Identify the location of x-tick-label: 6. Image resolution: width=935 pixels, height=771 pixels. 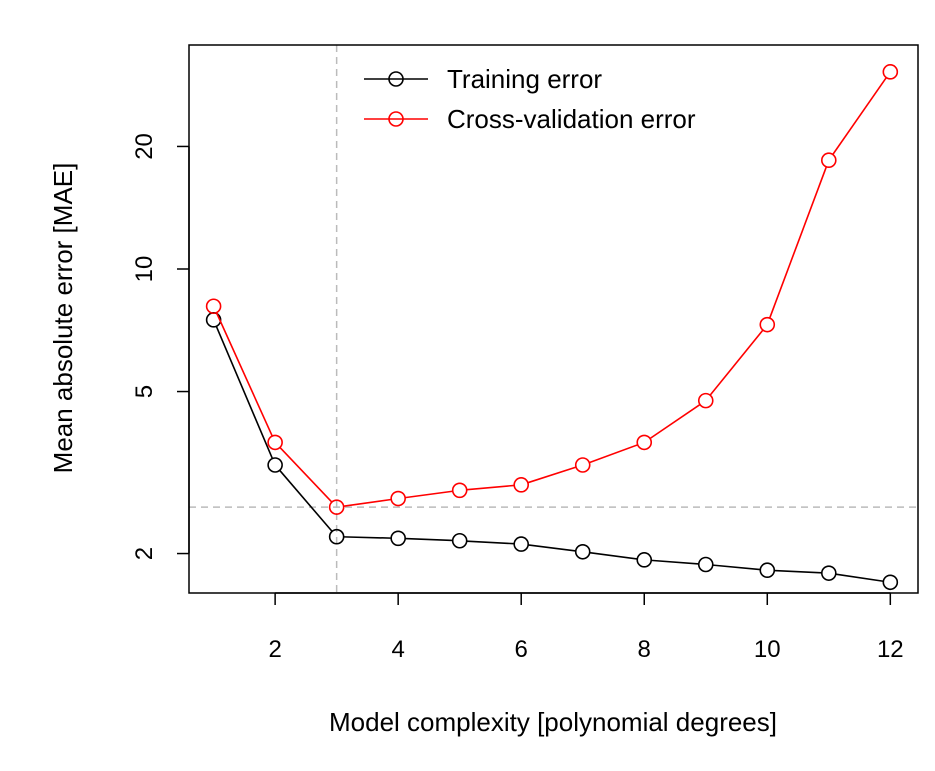
(521, 649).